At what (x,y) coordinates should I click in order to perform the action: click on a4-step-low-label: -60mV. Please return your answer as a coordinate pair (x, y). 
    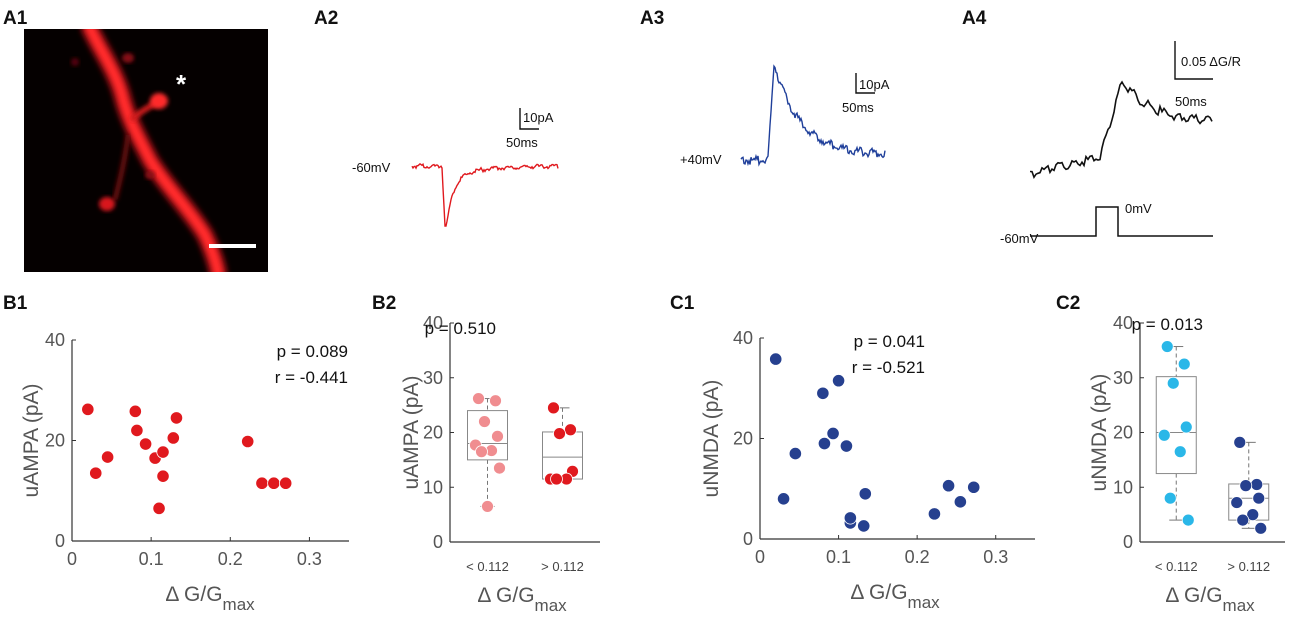
    Looking at the image, I should click on (1019, 238).